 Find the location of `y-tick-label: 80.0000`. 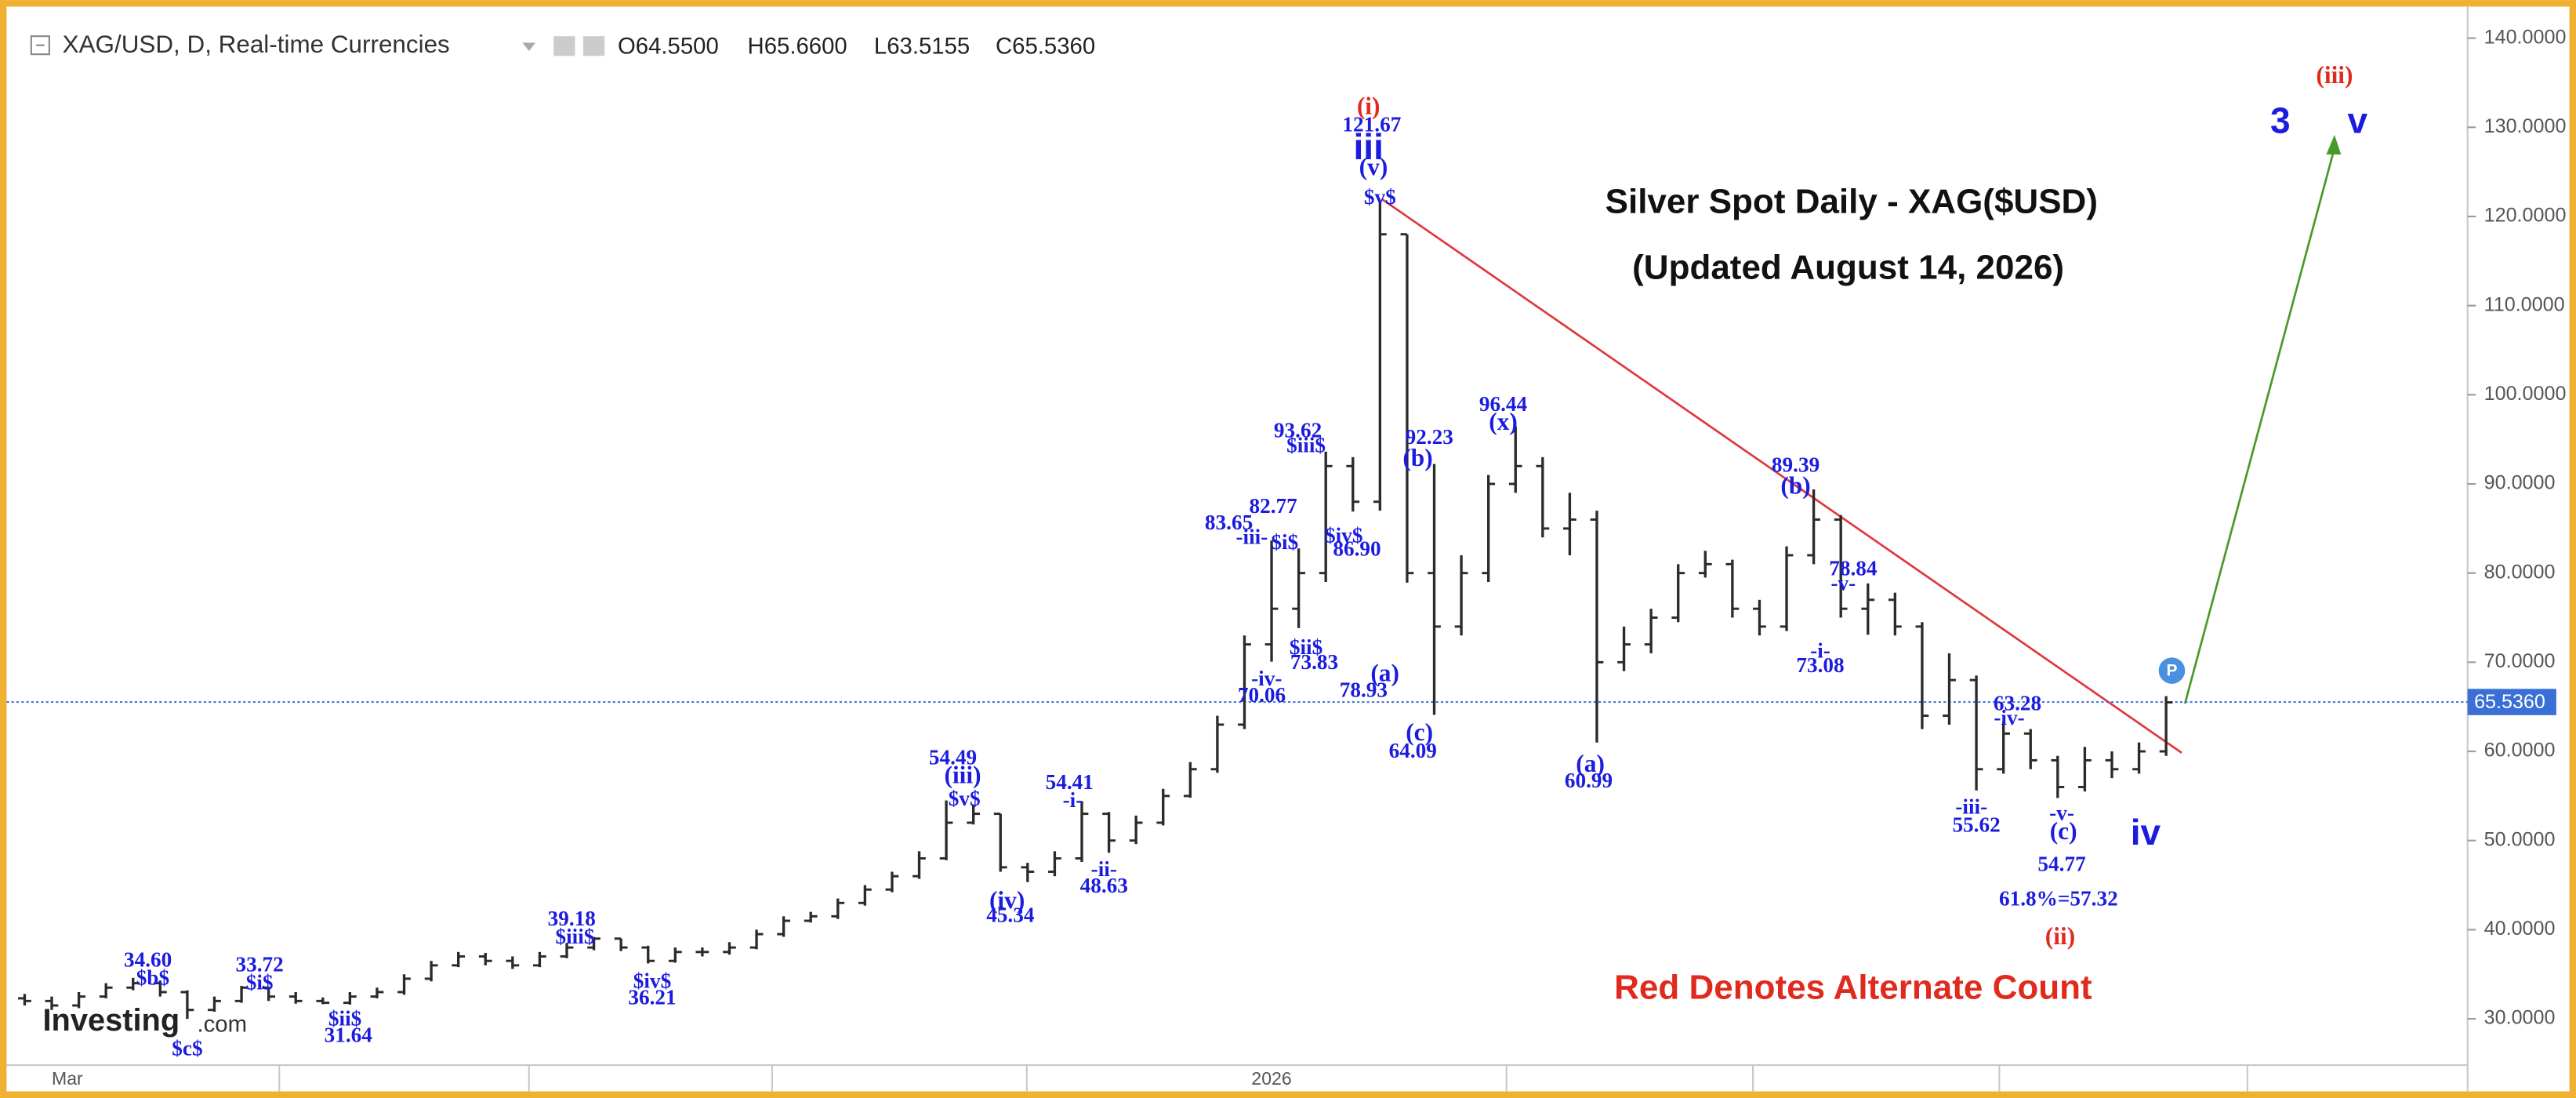

y-tick-label: 80.0000 is located at coordinates (2520, 572).